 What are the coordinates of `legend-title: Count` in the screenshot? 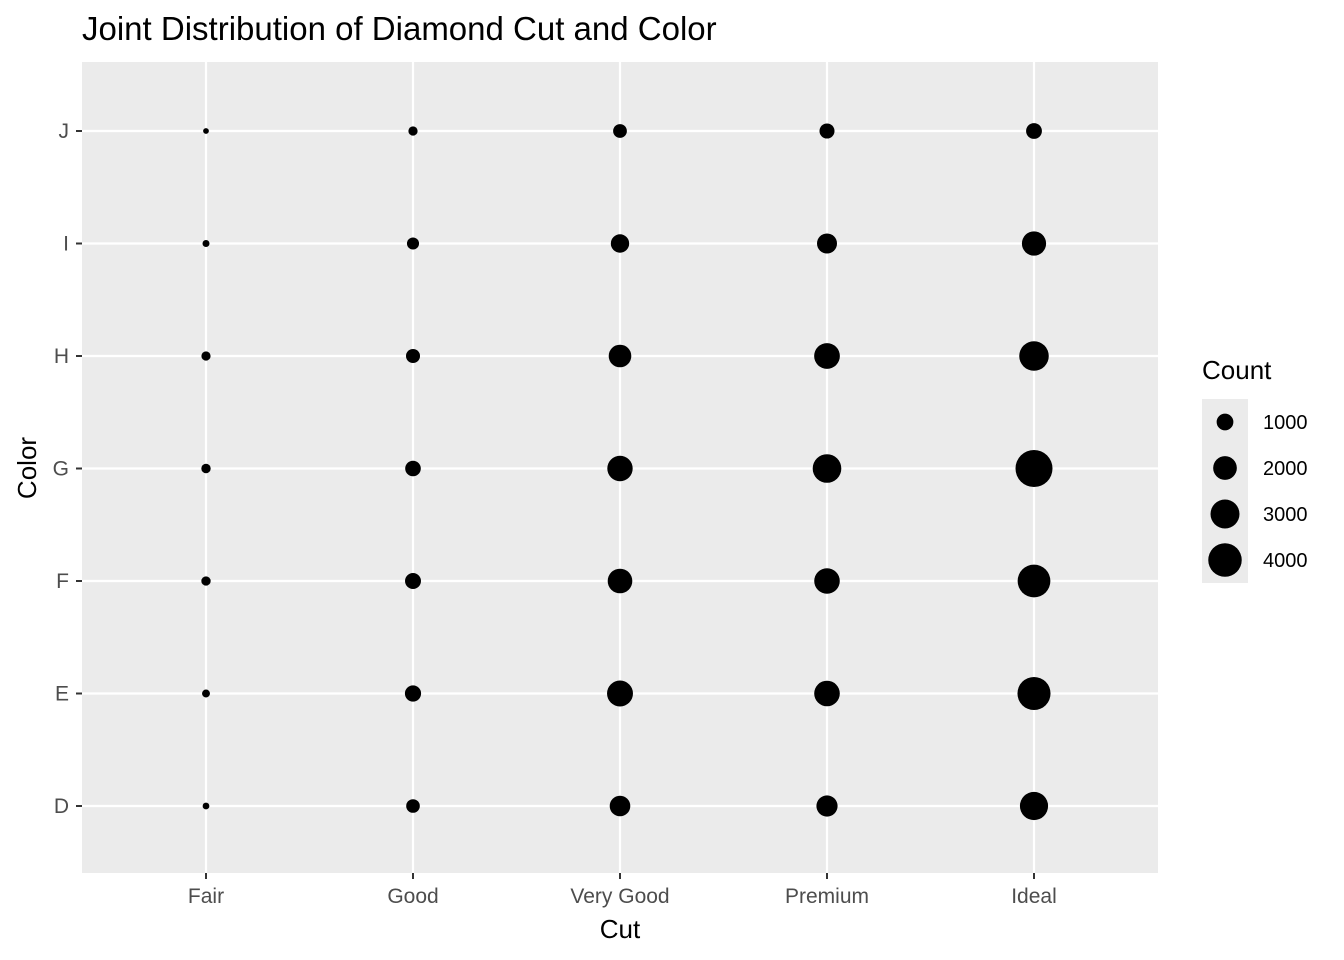 It's located at (1237, 370).